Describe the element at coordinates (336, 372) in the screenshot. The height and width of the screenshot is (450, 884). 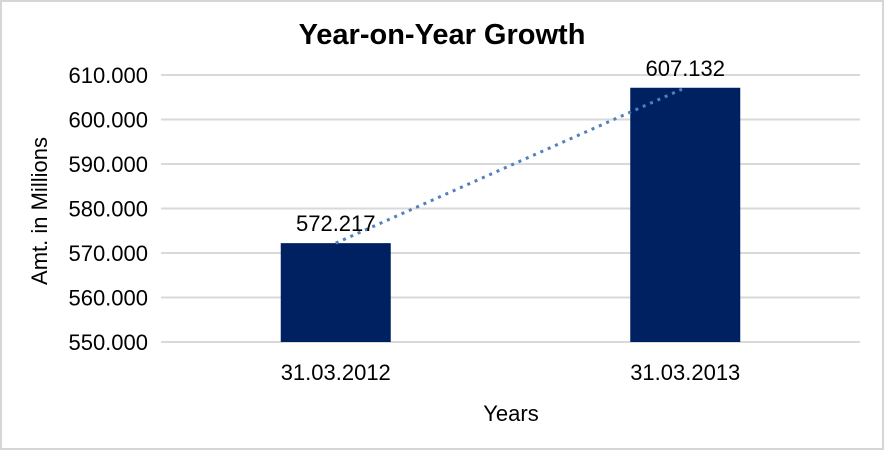
I see `x-category-label: 31.03.2012` at that location.